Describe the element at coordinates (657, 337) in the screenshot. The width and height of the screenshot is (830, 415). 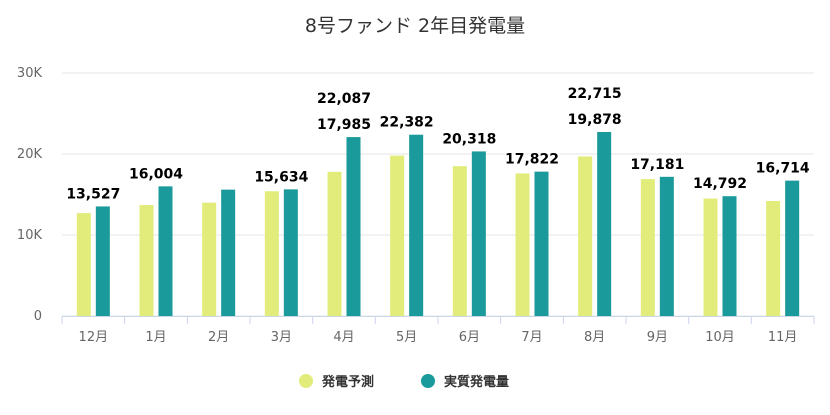
I see `x-tick-label: 9月` at that location.